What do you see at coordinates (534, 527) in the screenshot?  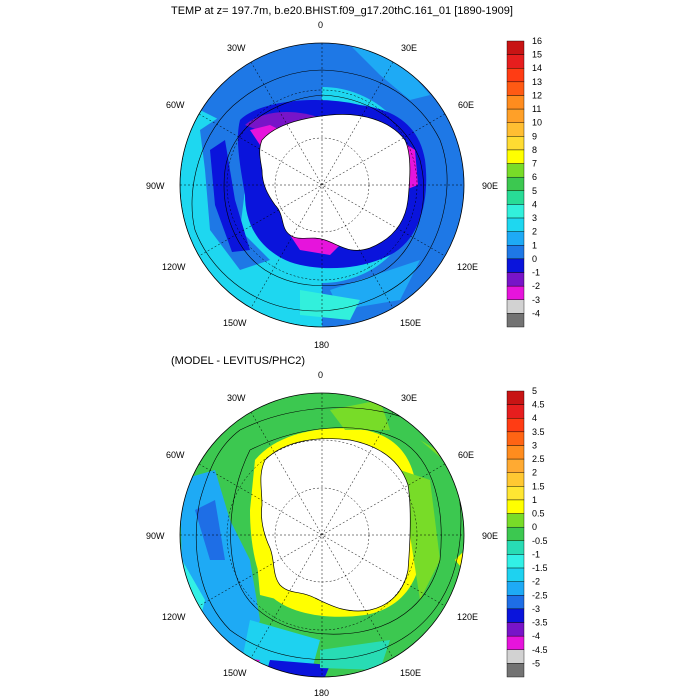 I see `colorbar-label: 0` at bounding box center [534, 527].